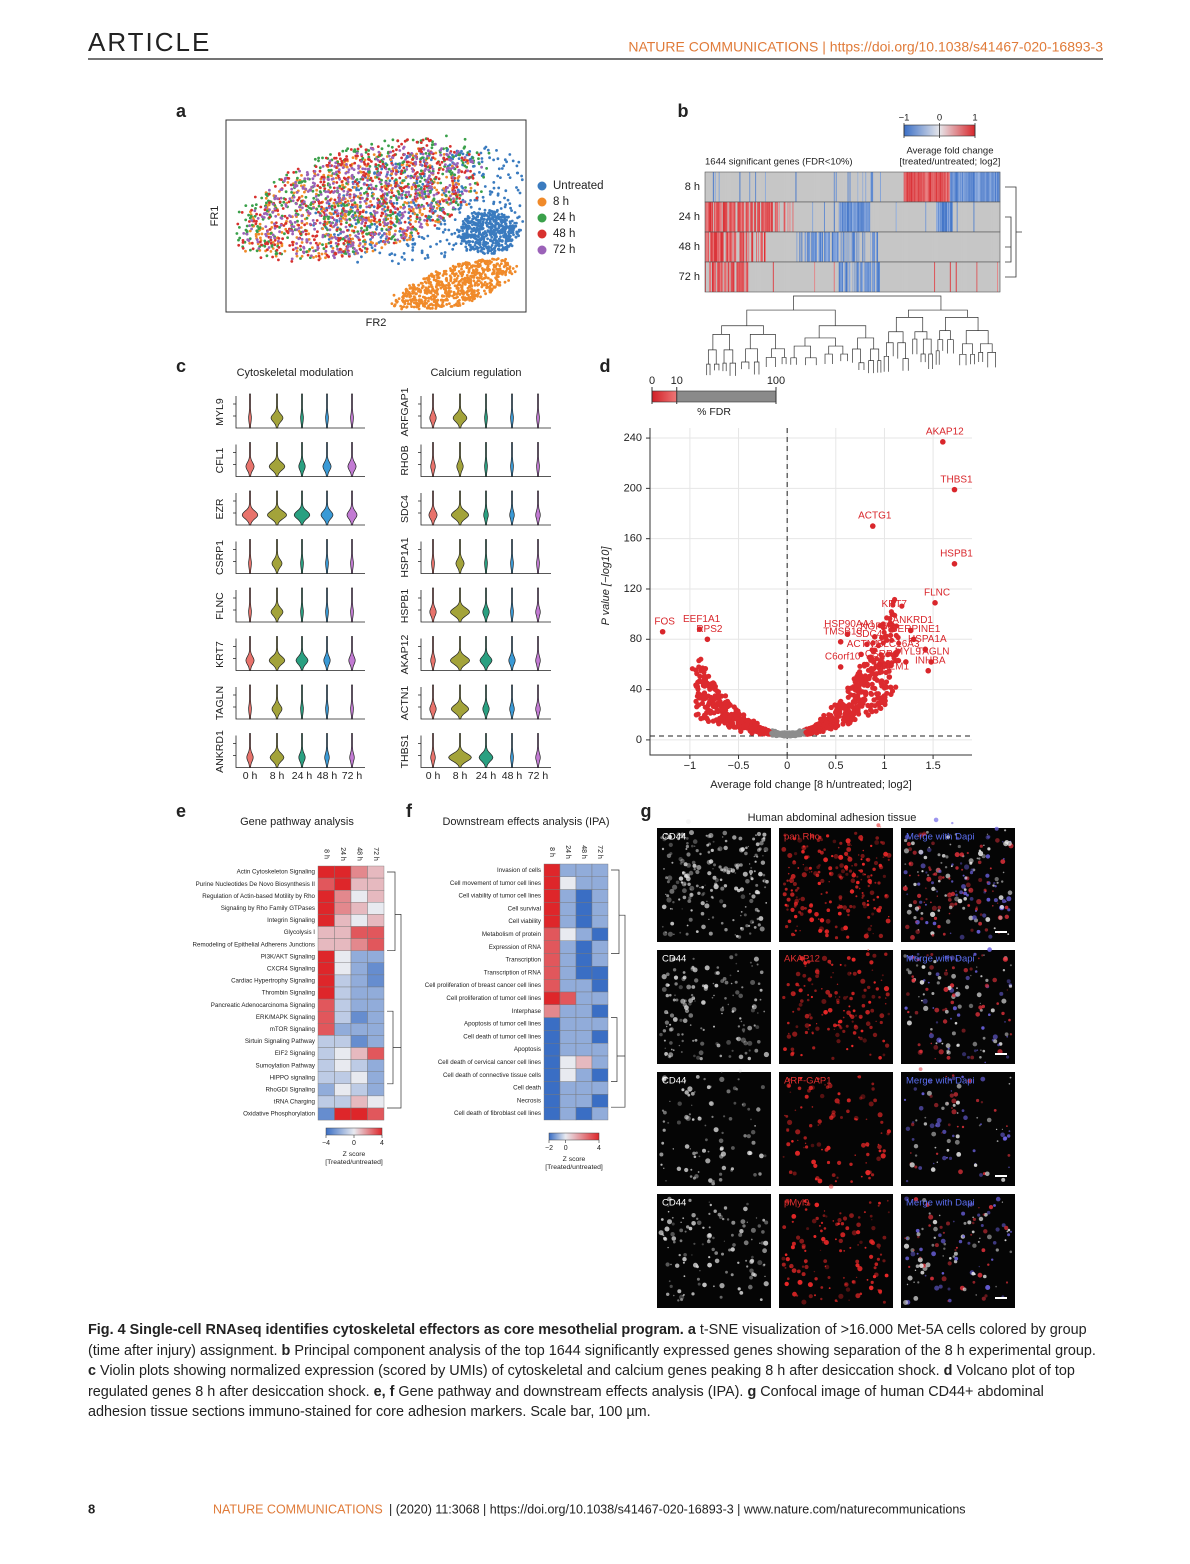 The height and width of the screenshot is (1564, 1190). I want to click on fdr-bar, so click(726, 396).